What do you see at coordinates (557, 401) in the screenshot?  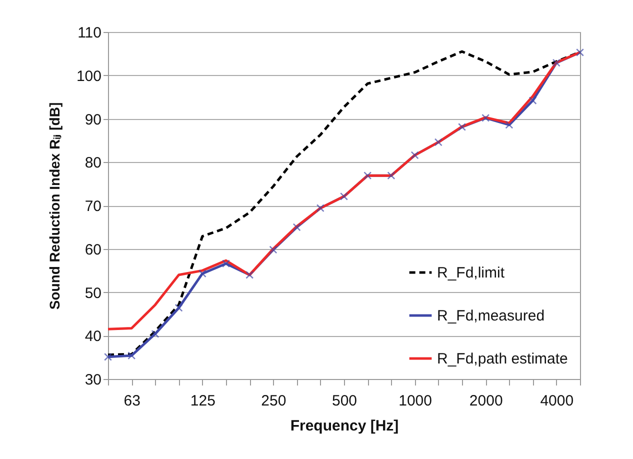 I see `x-tick-label: 4000` at bounding box center [557, 401].